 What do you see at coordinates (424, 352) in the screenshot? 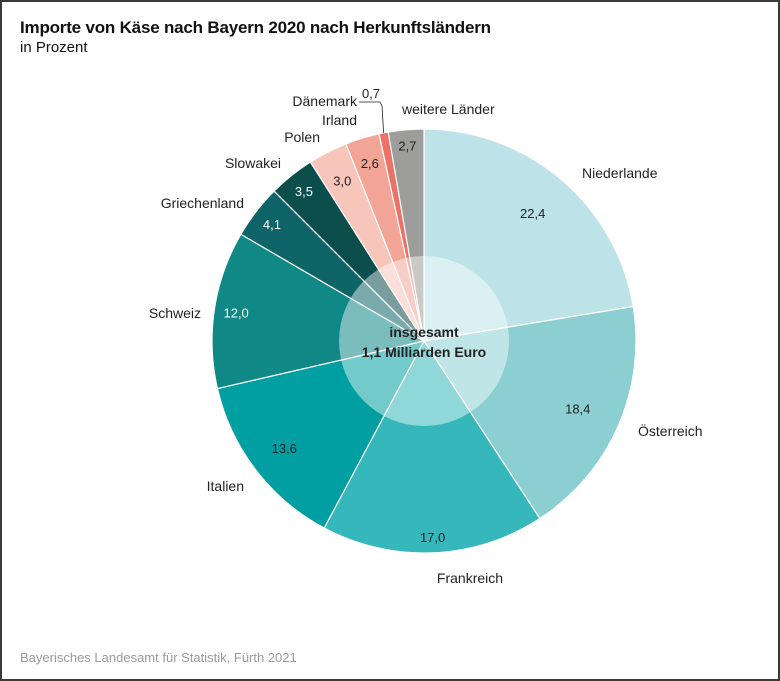
I see `center-label-line-2: 1,1 Milliarden Euro` at bounding box center [424, 352].